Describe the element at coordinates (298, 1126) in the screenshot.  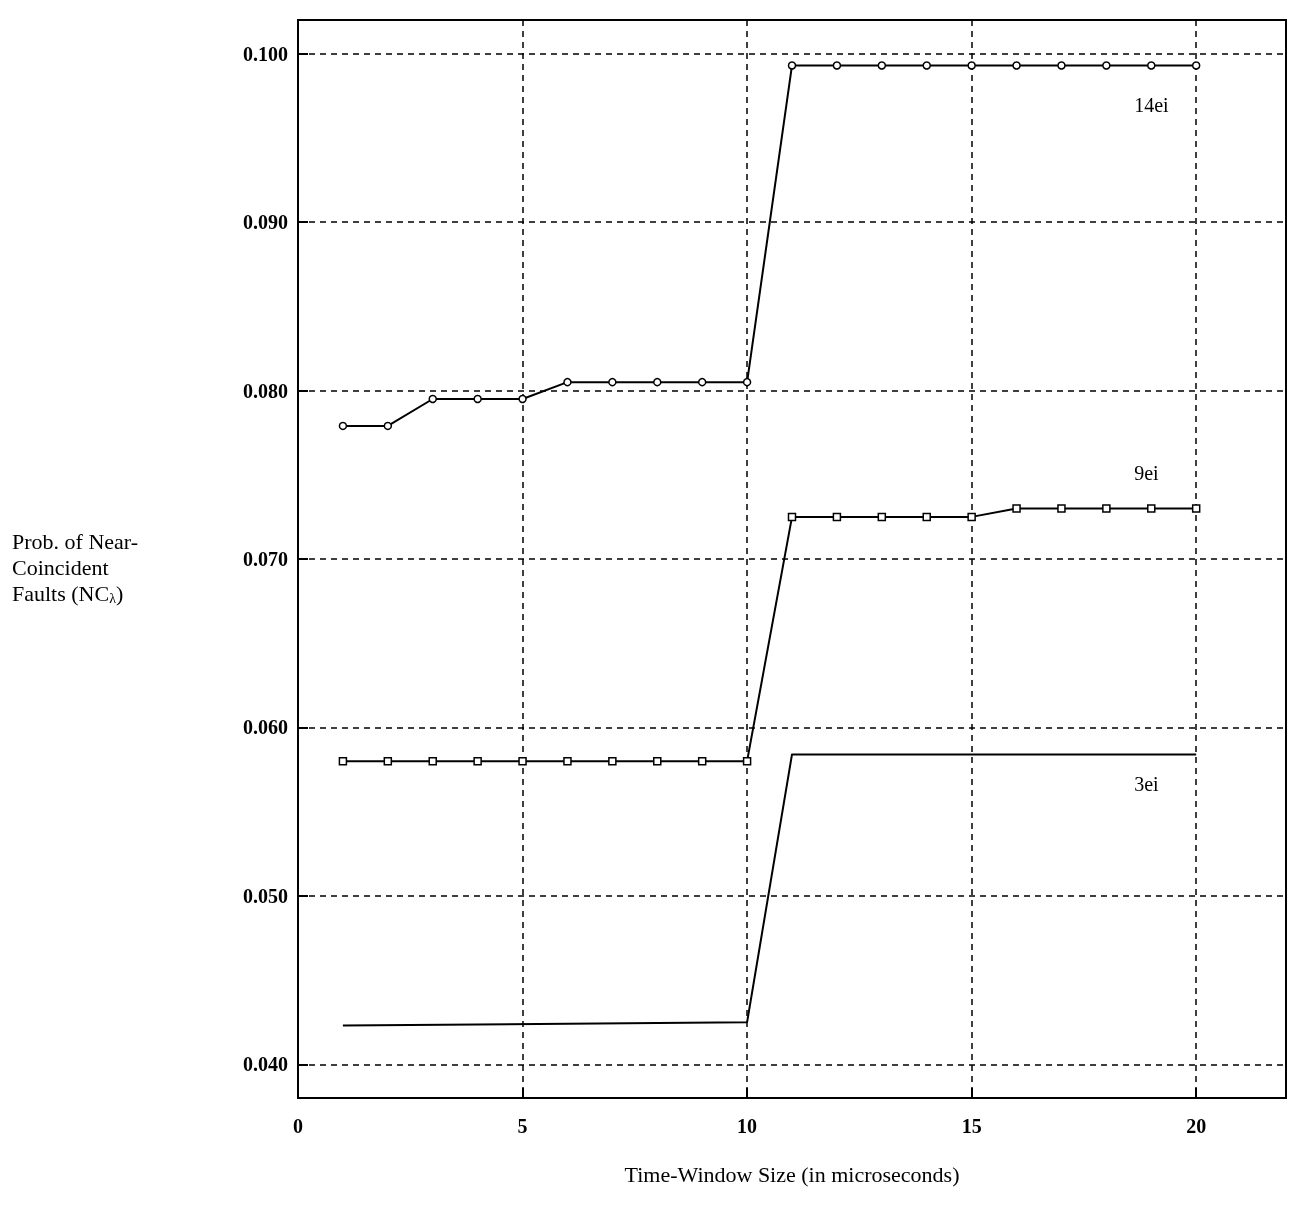
I see `x-tick-label: 0` at that location.